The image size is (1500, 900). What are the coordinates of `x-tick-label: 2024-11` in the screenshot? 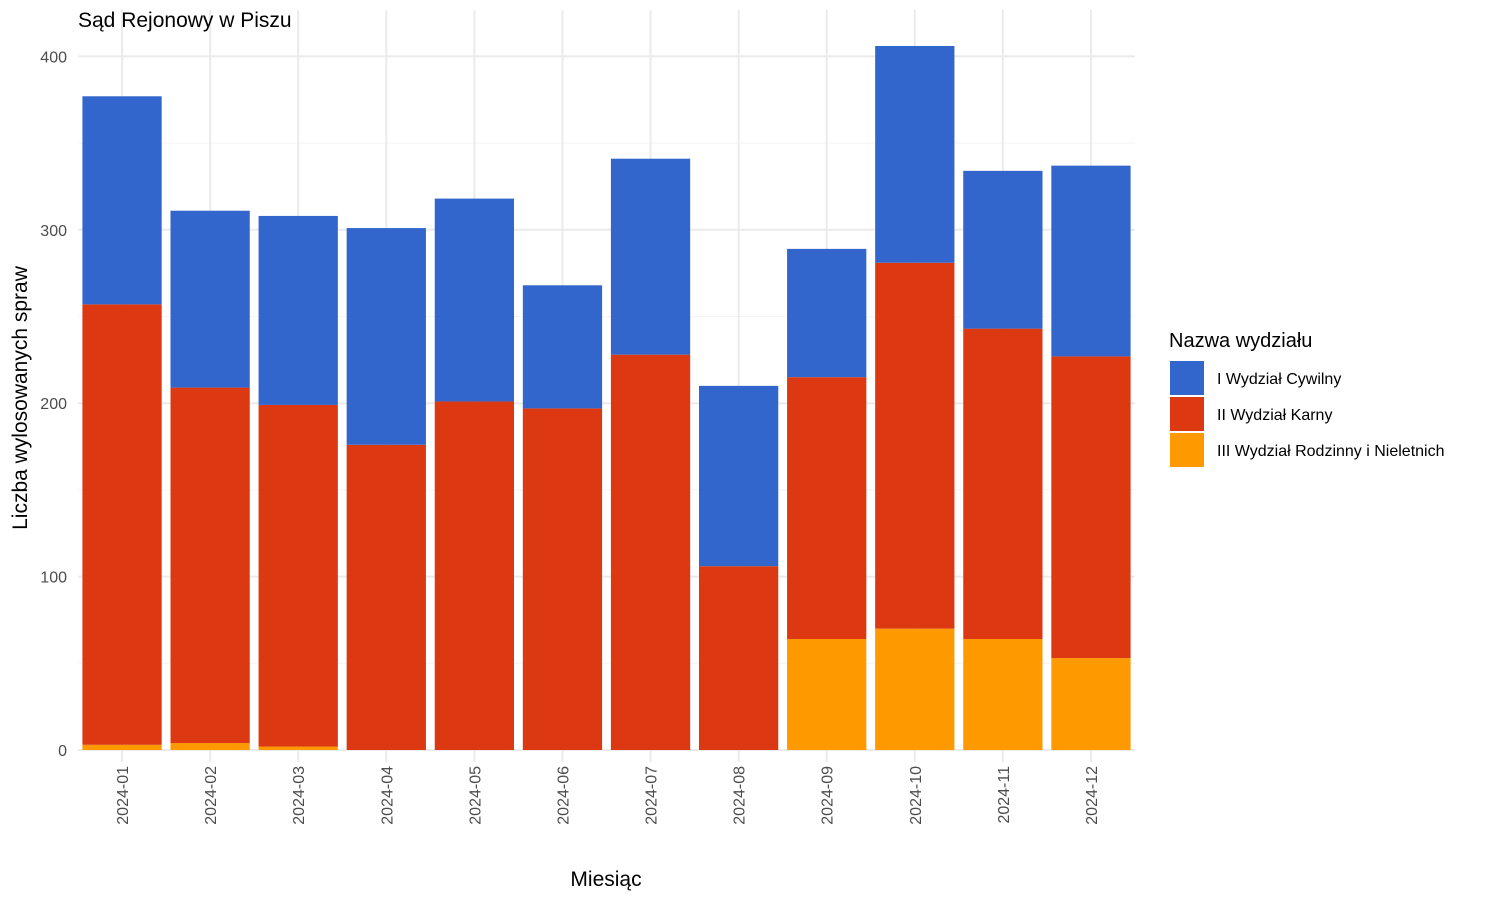 It's located at (1004, 795).